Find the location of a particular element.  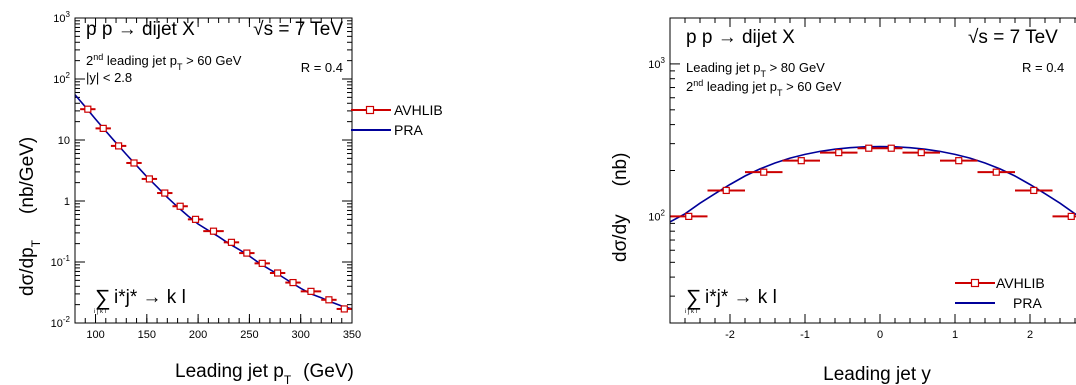

x-axis-title: Leading jet pT (GeV) is located at coordinates (264, 373).